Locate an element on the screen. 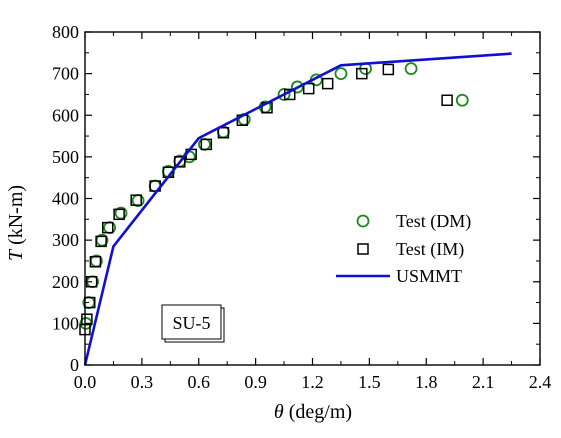 This screenshot has width=561, height=438. y-tick-label: 300 is located at coordinates (65, 240).